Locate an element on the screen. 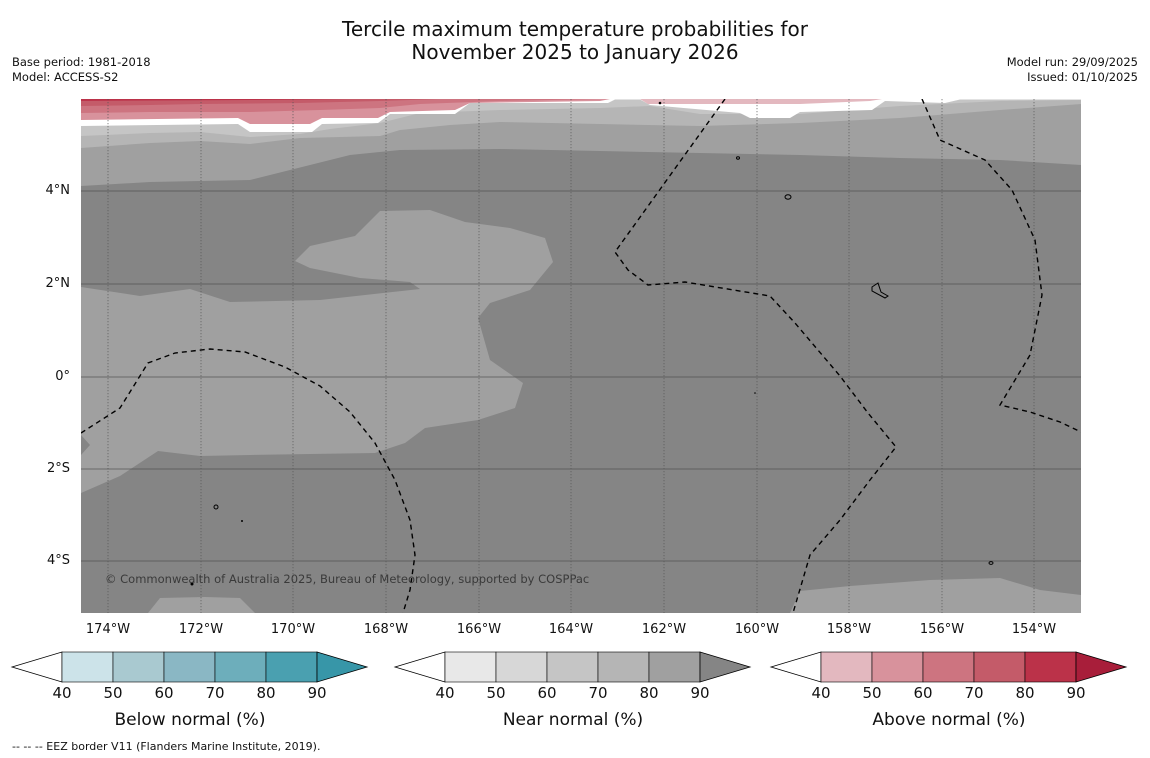 Image resolution: width=1150 pixels, height=758 pixels. title-line-2: November 2025 to January 2026 is located at coordinates (575, 52).